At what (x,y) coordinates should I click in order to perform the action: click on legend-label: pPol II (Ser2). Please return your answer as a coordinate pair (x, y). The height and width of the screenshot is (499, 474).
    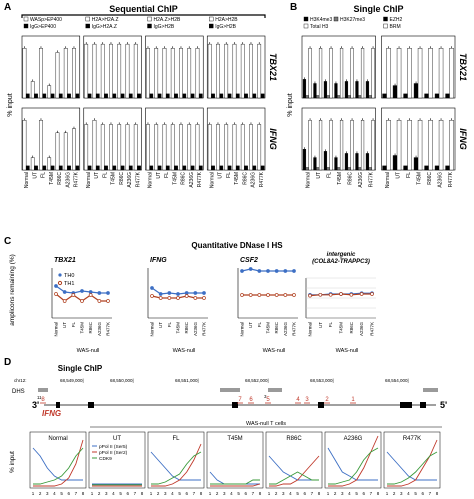
    Looking at the image, I should click on (113, 453).